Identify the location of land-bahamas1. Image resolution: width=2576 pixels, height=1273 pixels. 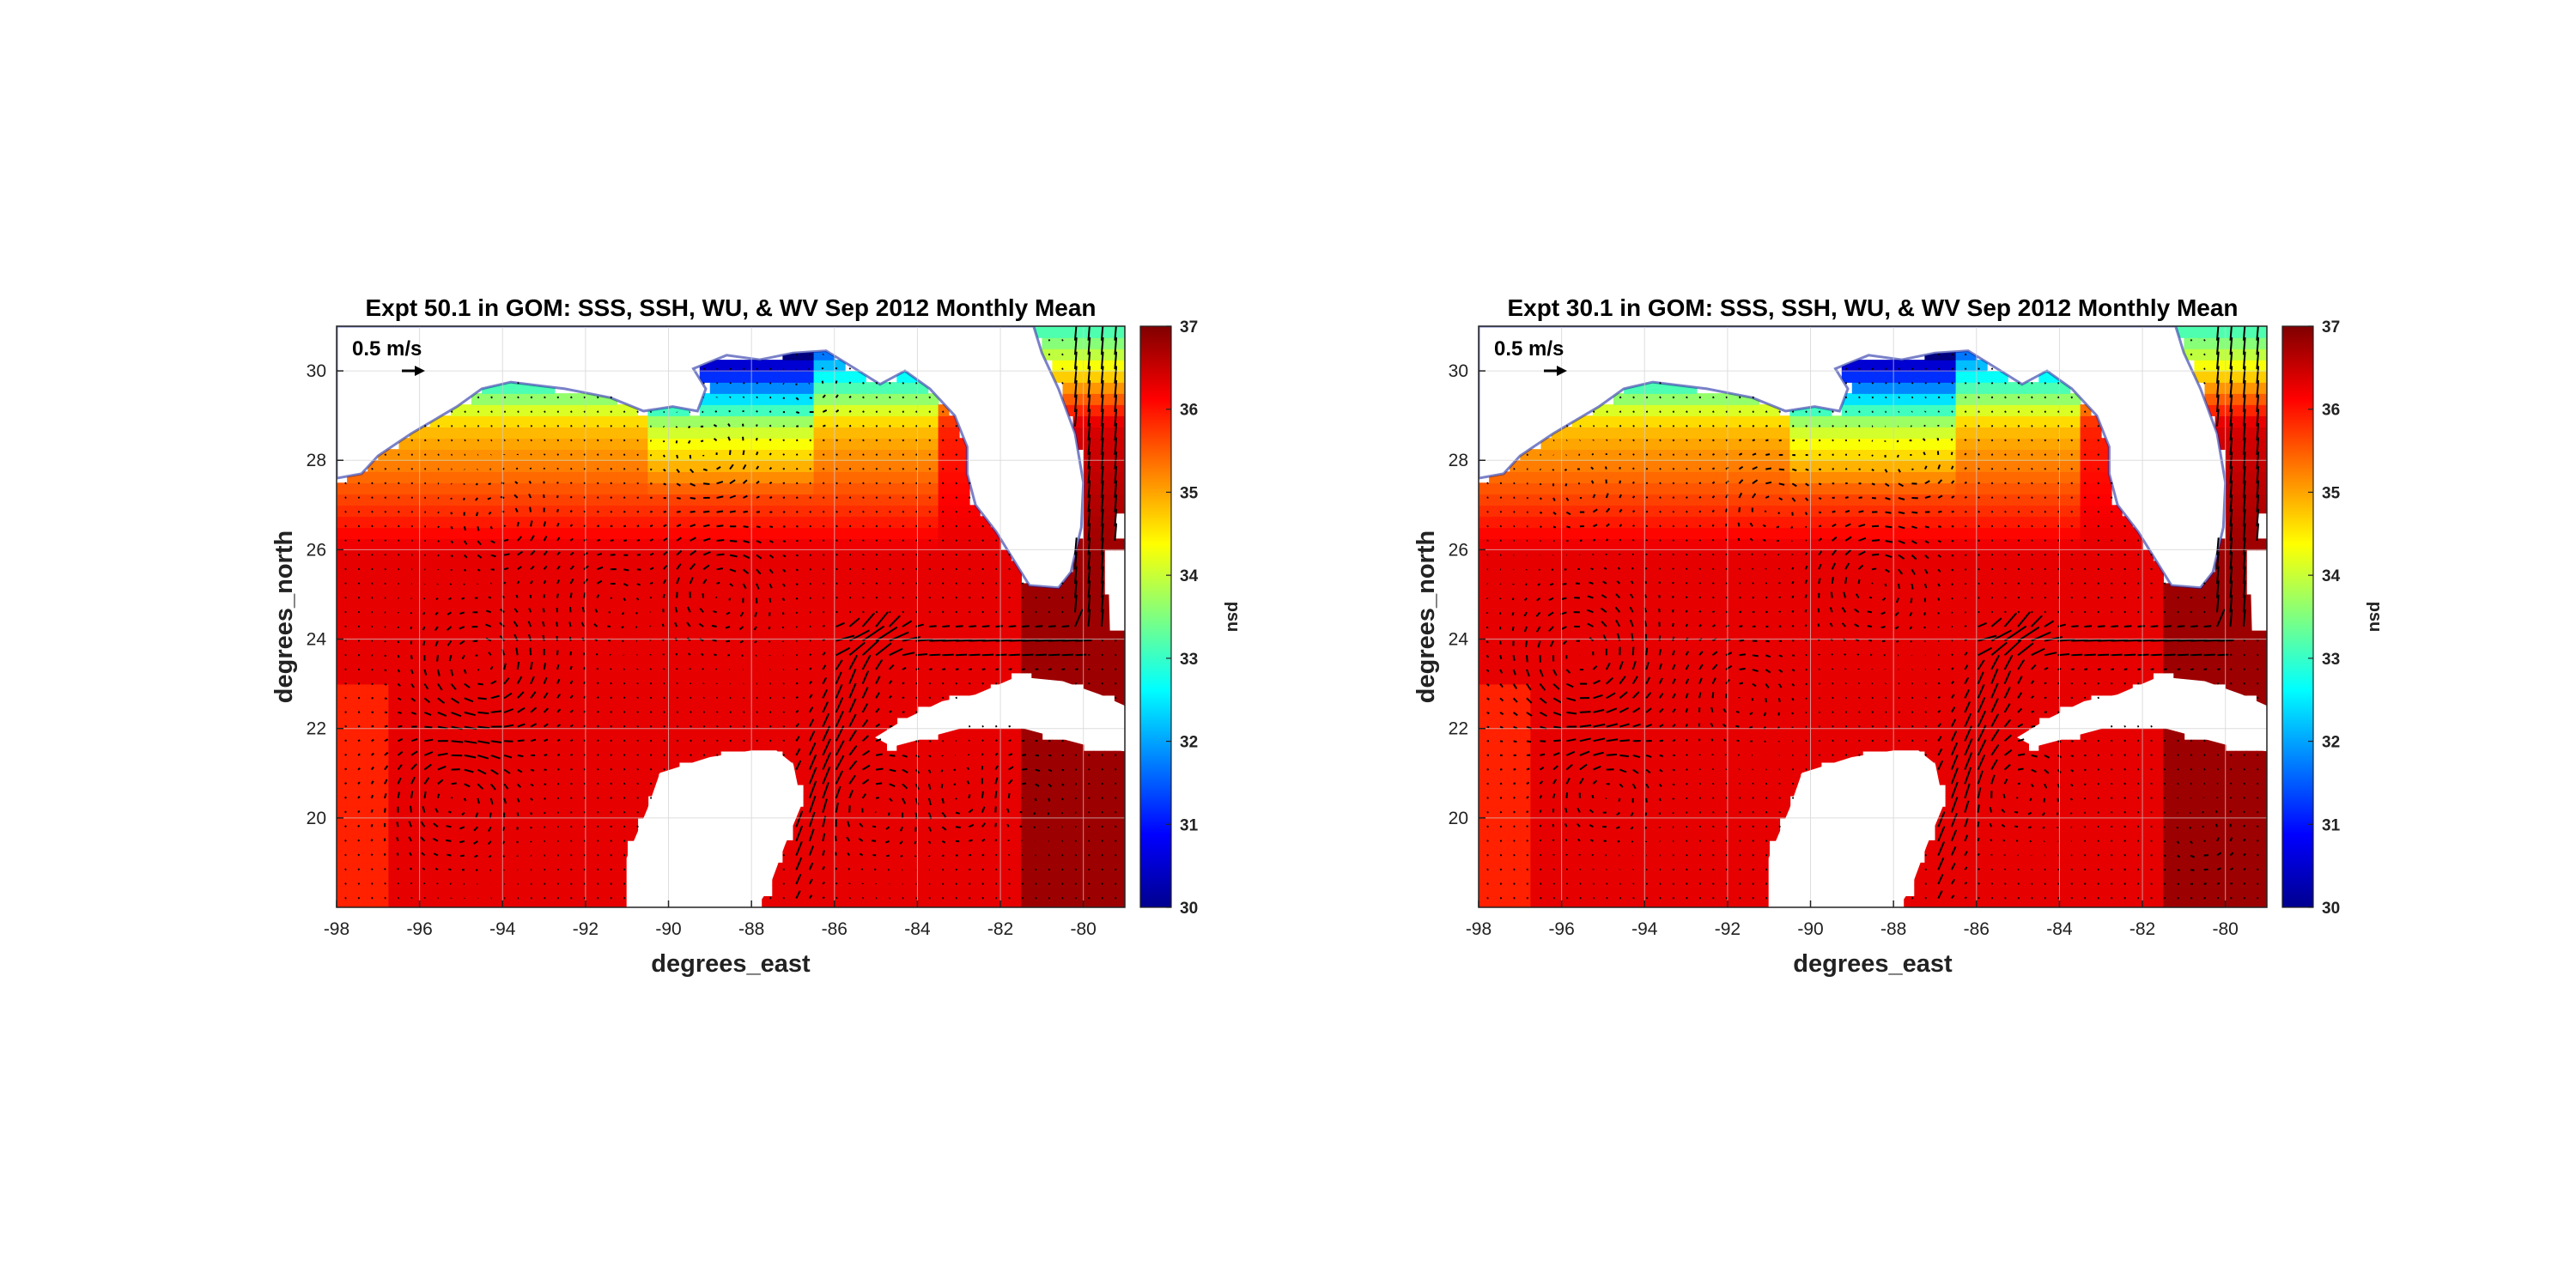
(1120, 525).